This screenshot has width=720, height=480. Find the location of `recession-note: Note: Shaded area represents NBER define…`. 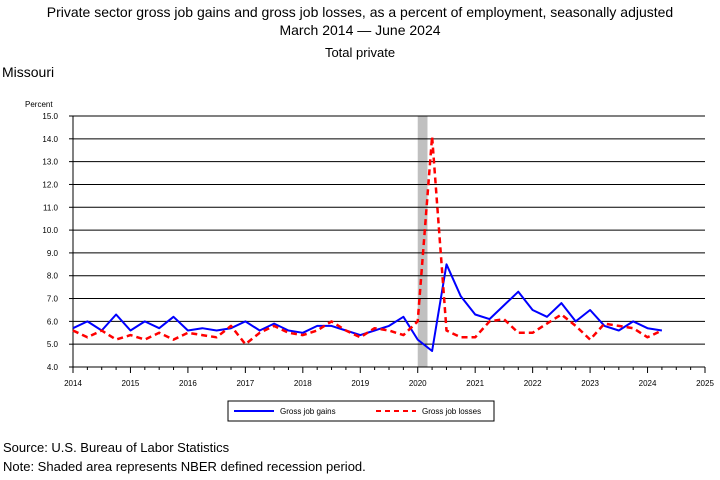

recession-note: Note: Shaded area represents NBER define… is located at coordinates (184, 466).